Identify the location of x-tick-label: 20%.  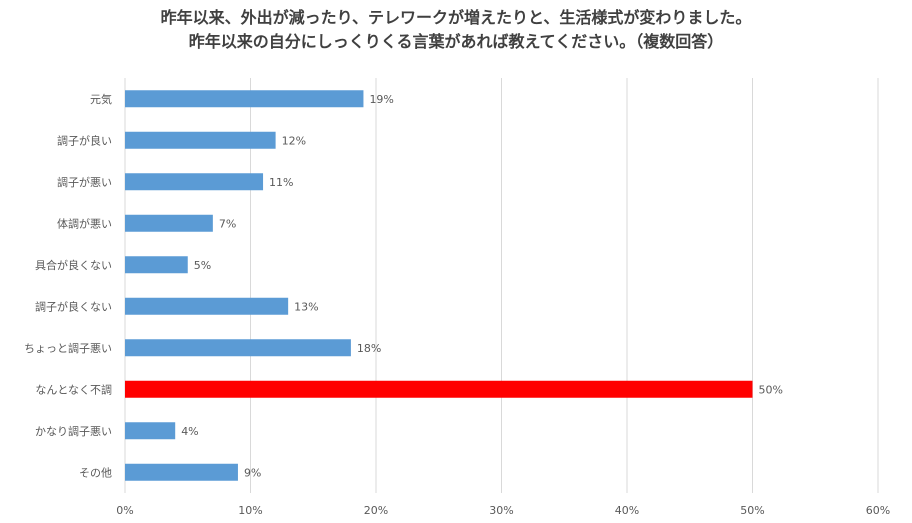
(376, 510).